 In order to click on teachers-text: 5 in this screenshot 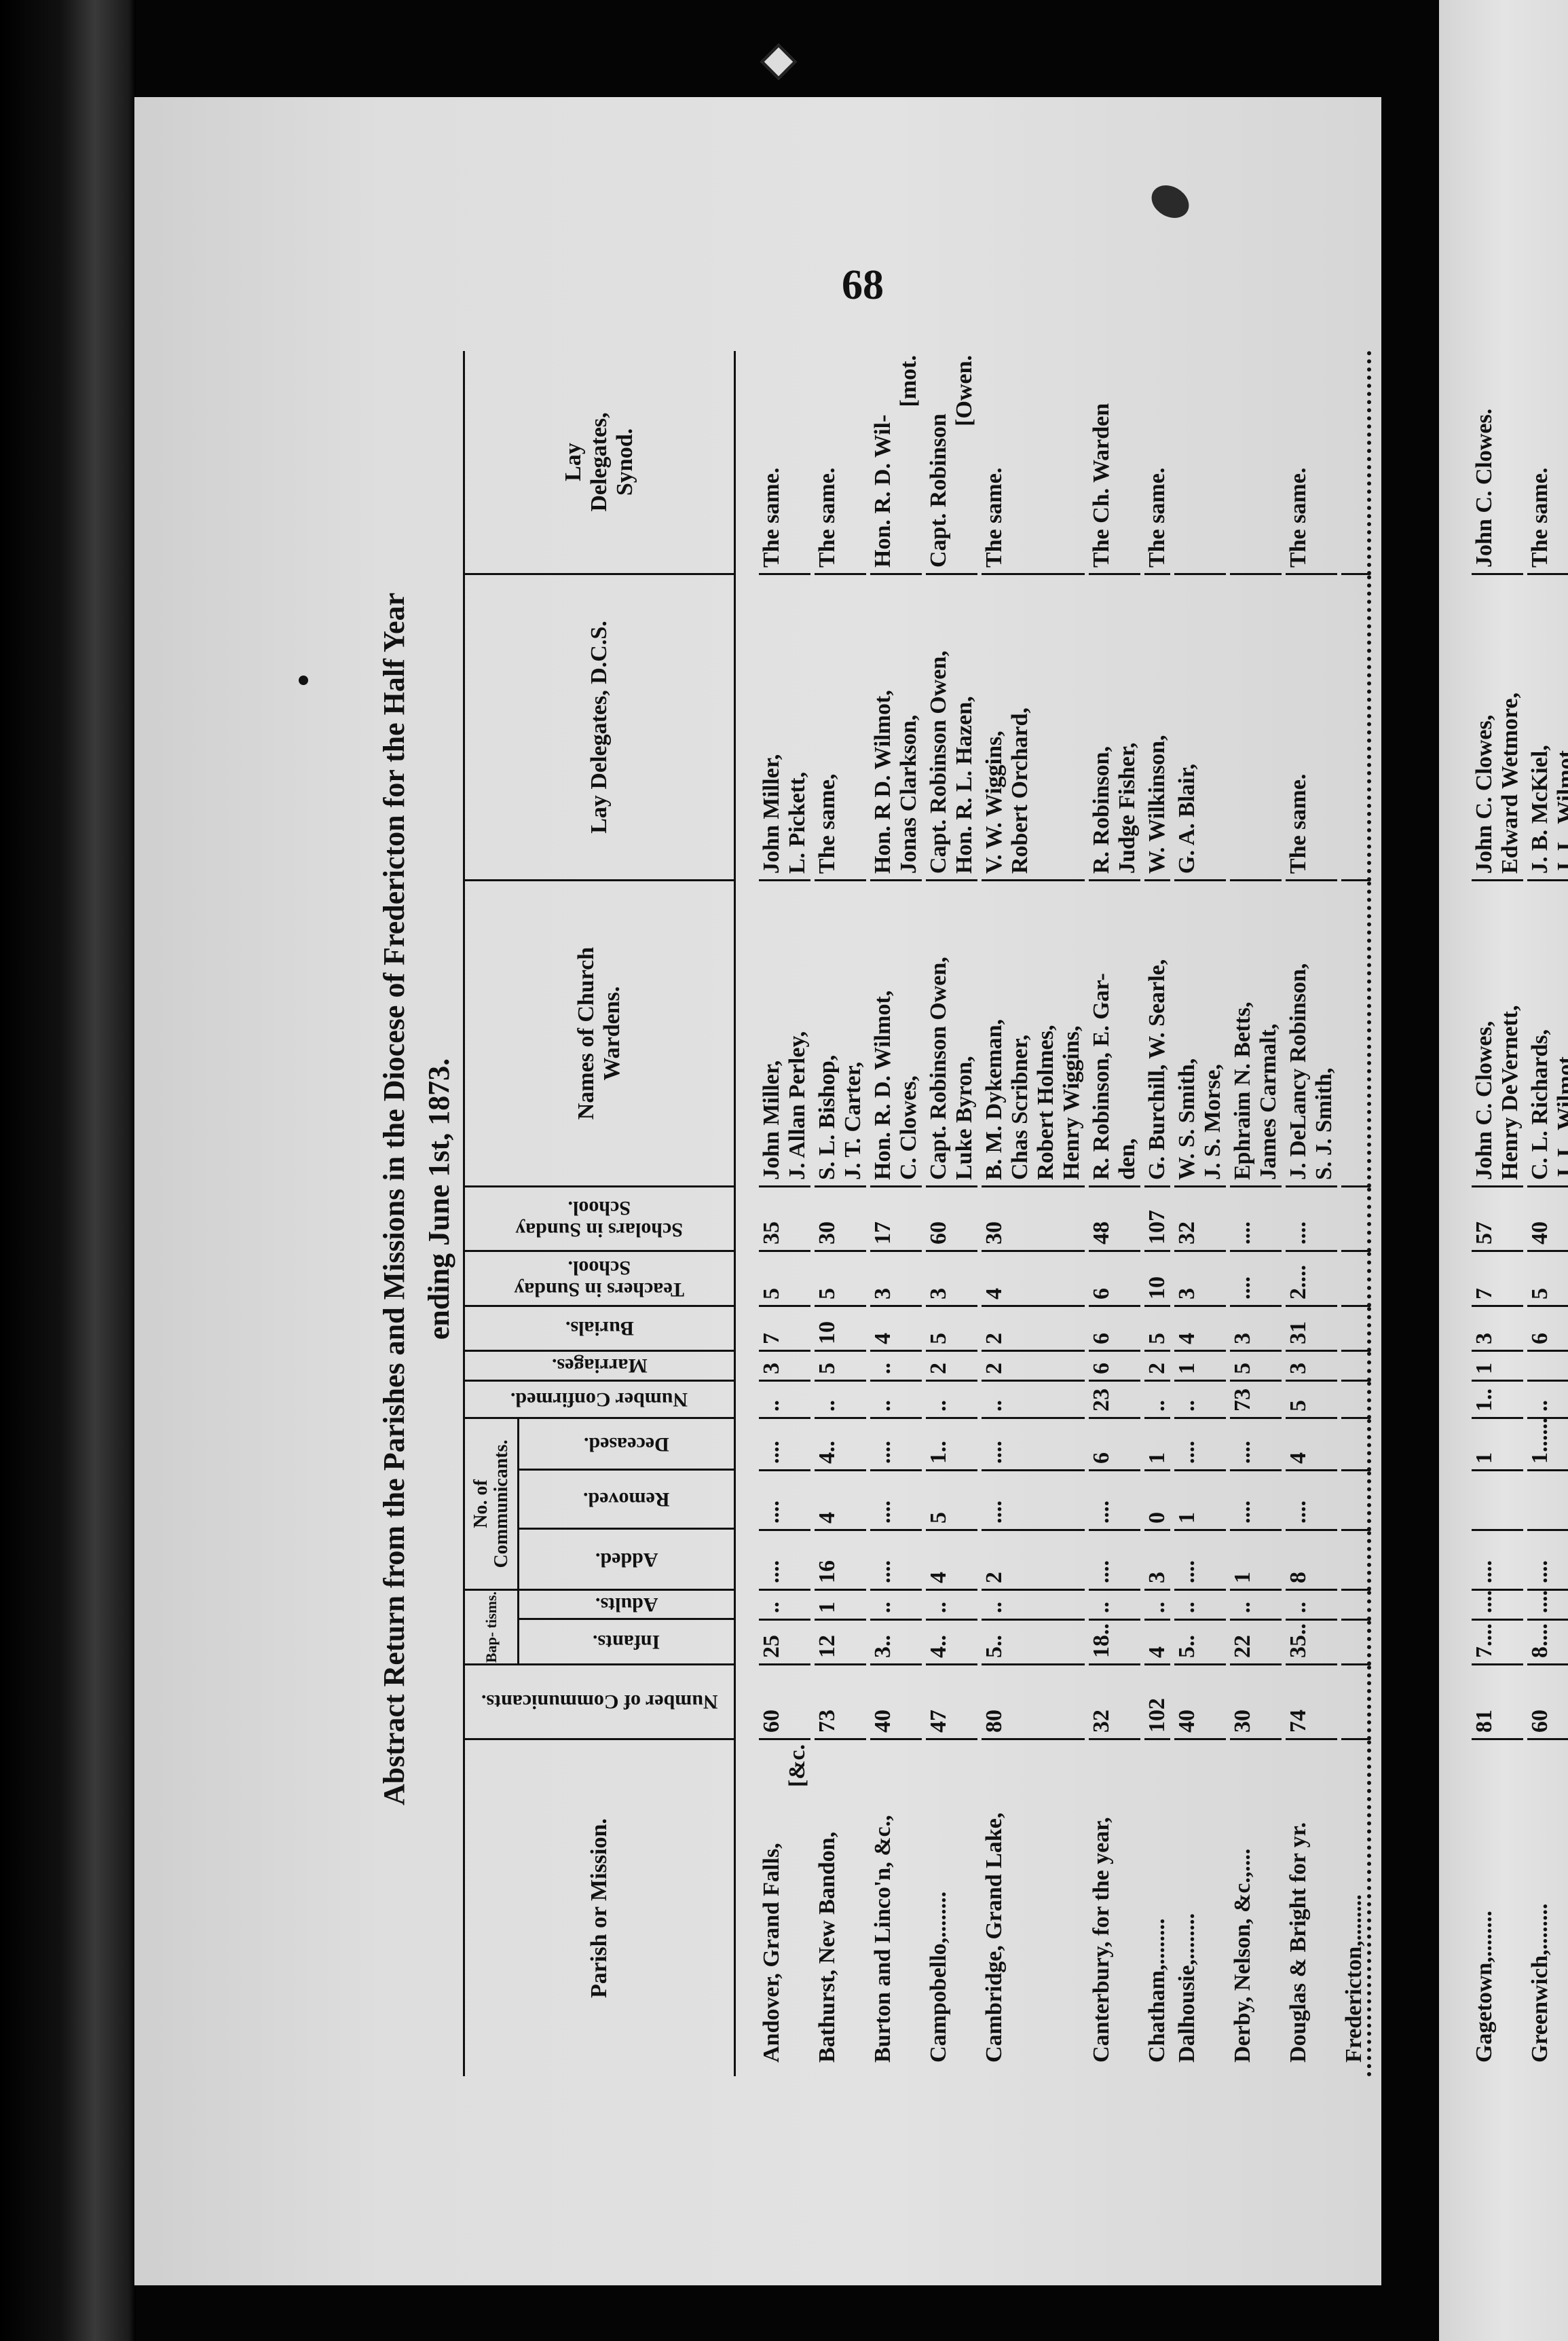, I will do `click(1540, 1293)`.